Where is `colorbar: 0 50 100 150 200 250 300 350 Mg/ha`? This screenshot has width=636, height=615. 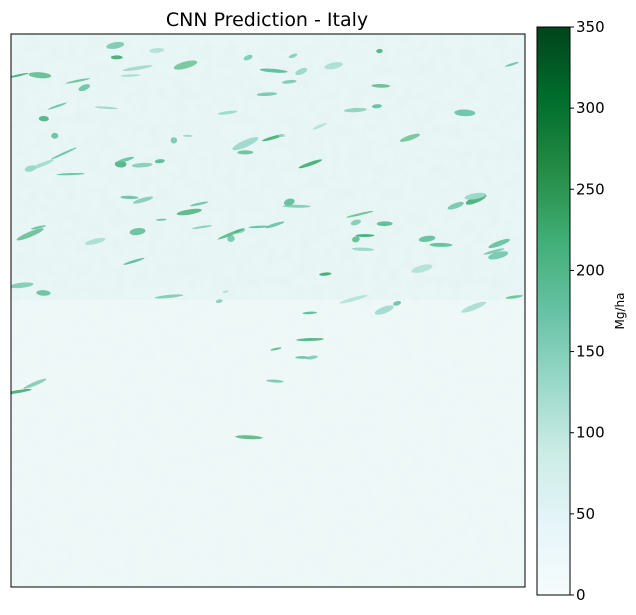 colorbar: 0 50 100 150 200 250 300 350 Mg/ha is located at coordinates (581, 311).